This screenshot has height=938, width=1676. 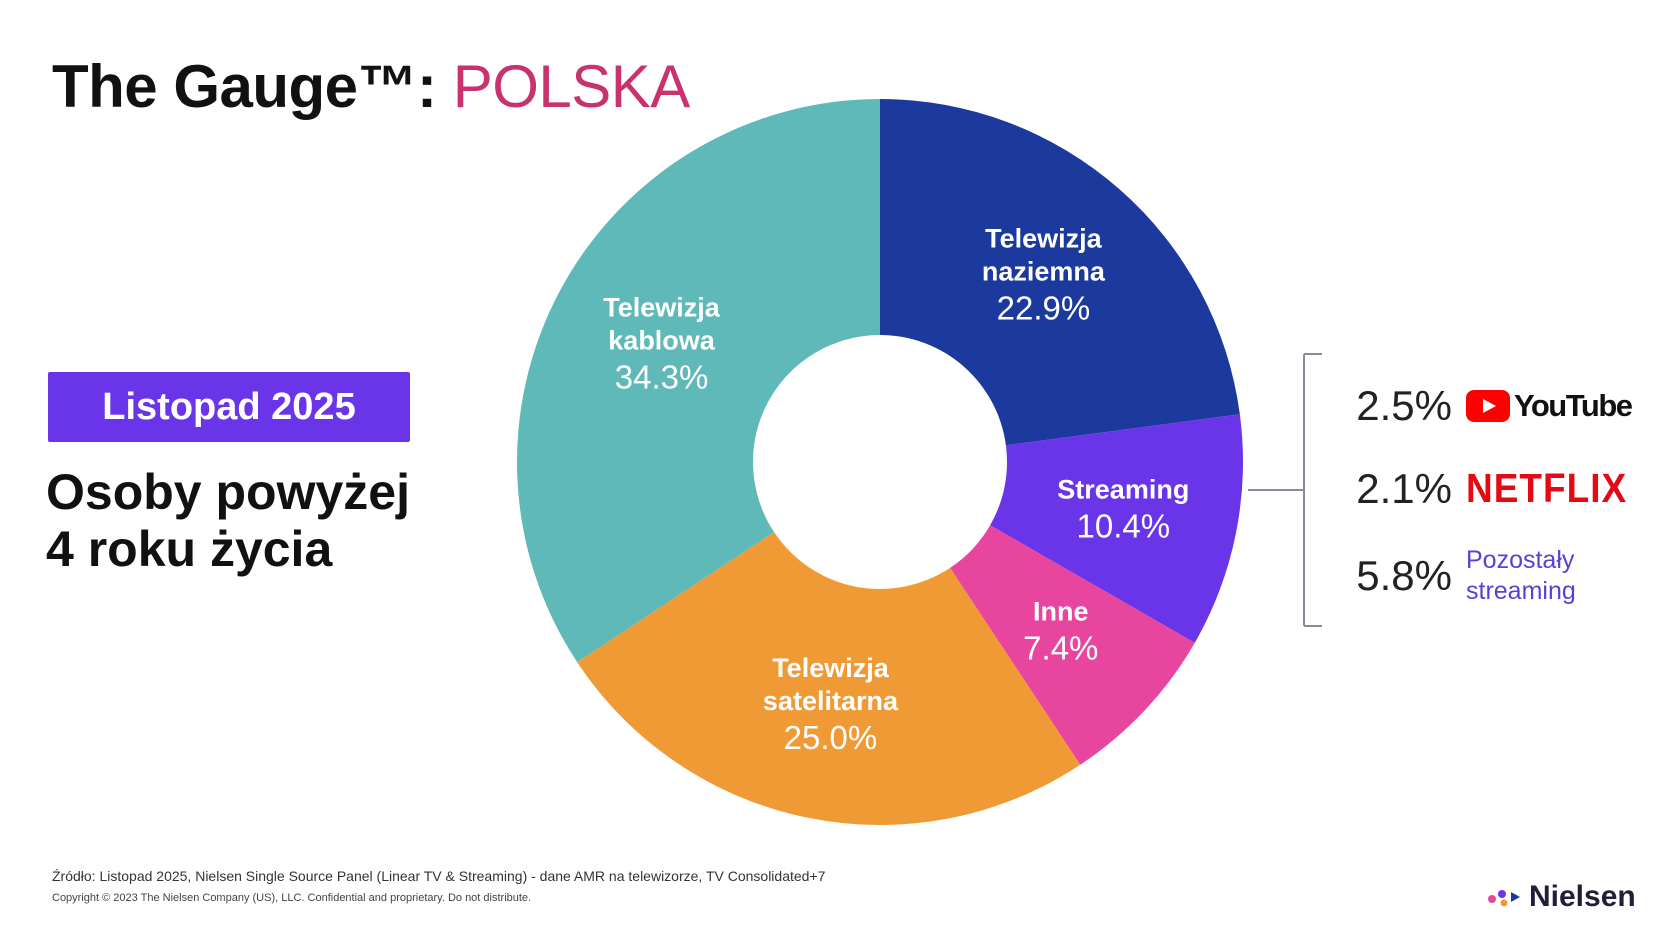 I want to click on slice-value-2: 7.4%, so click(x=1060, y=647).